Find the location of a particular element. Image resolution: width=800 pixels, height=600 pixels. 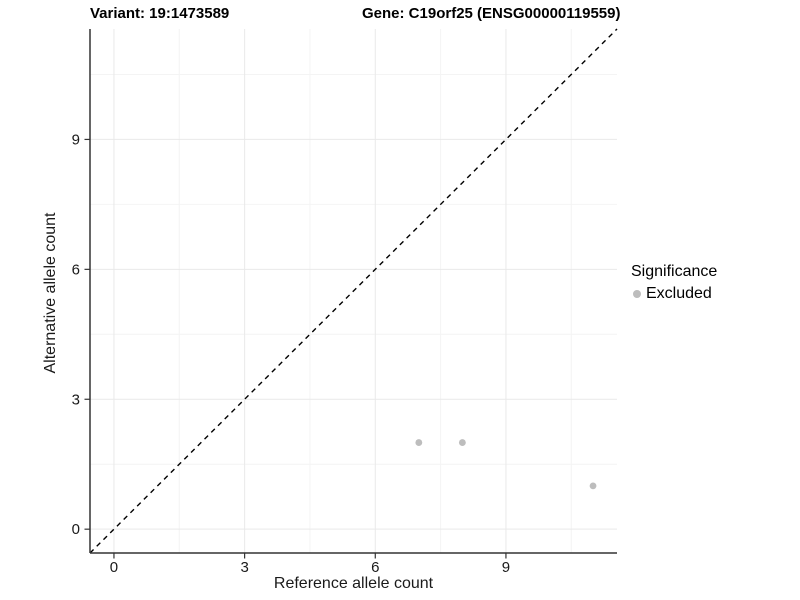

y-axis-title: Alternative allele count is located at coordinates (50, 293).